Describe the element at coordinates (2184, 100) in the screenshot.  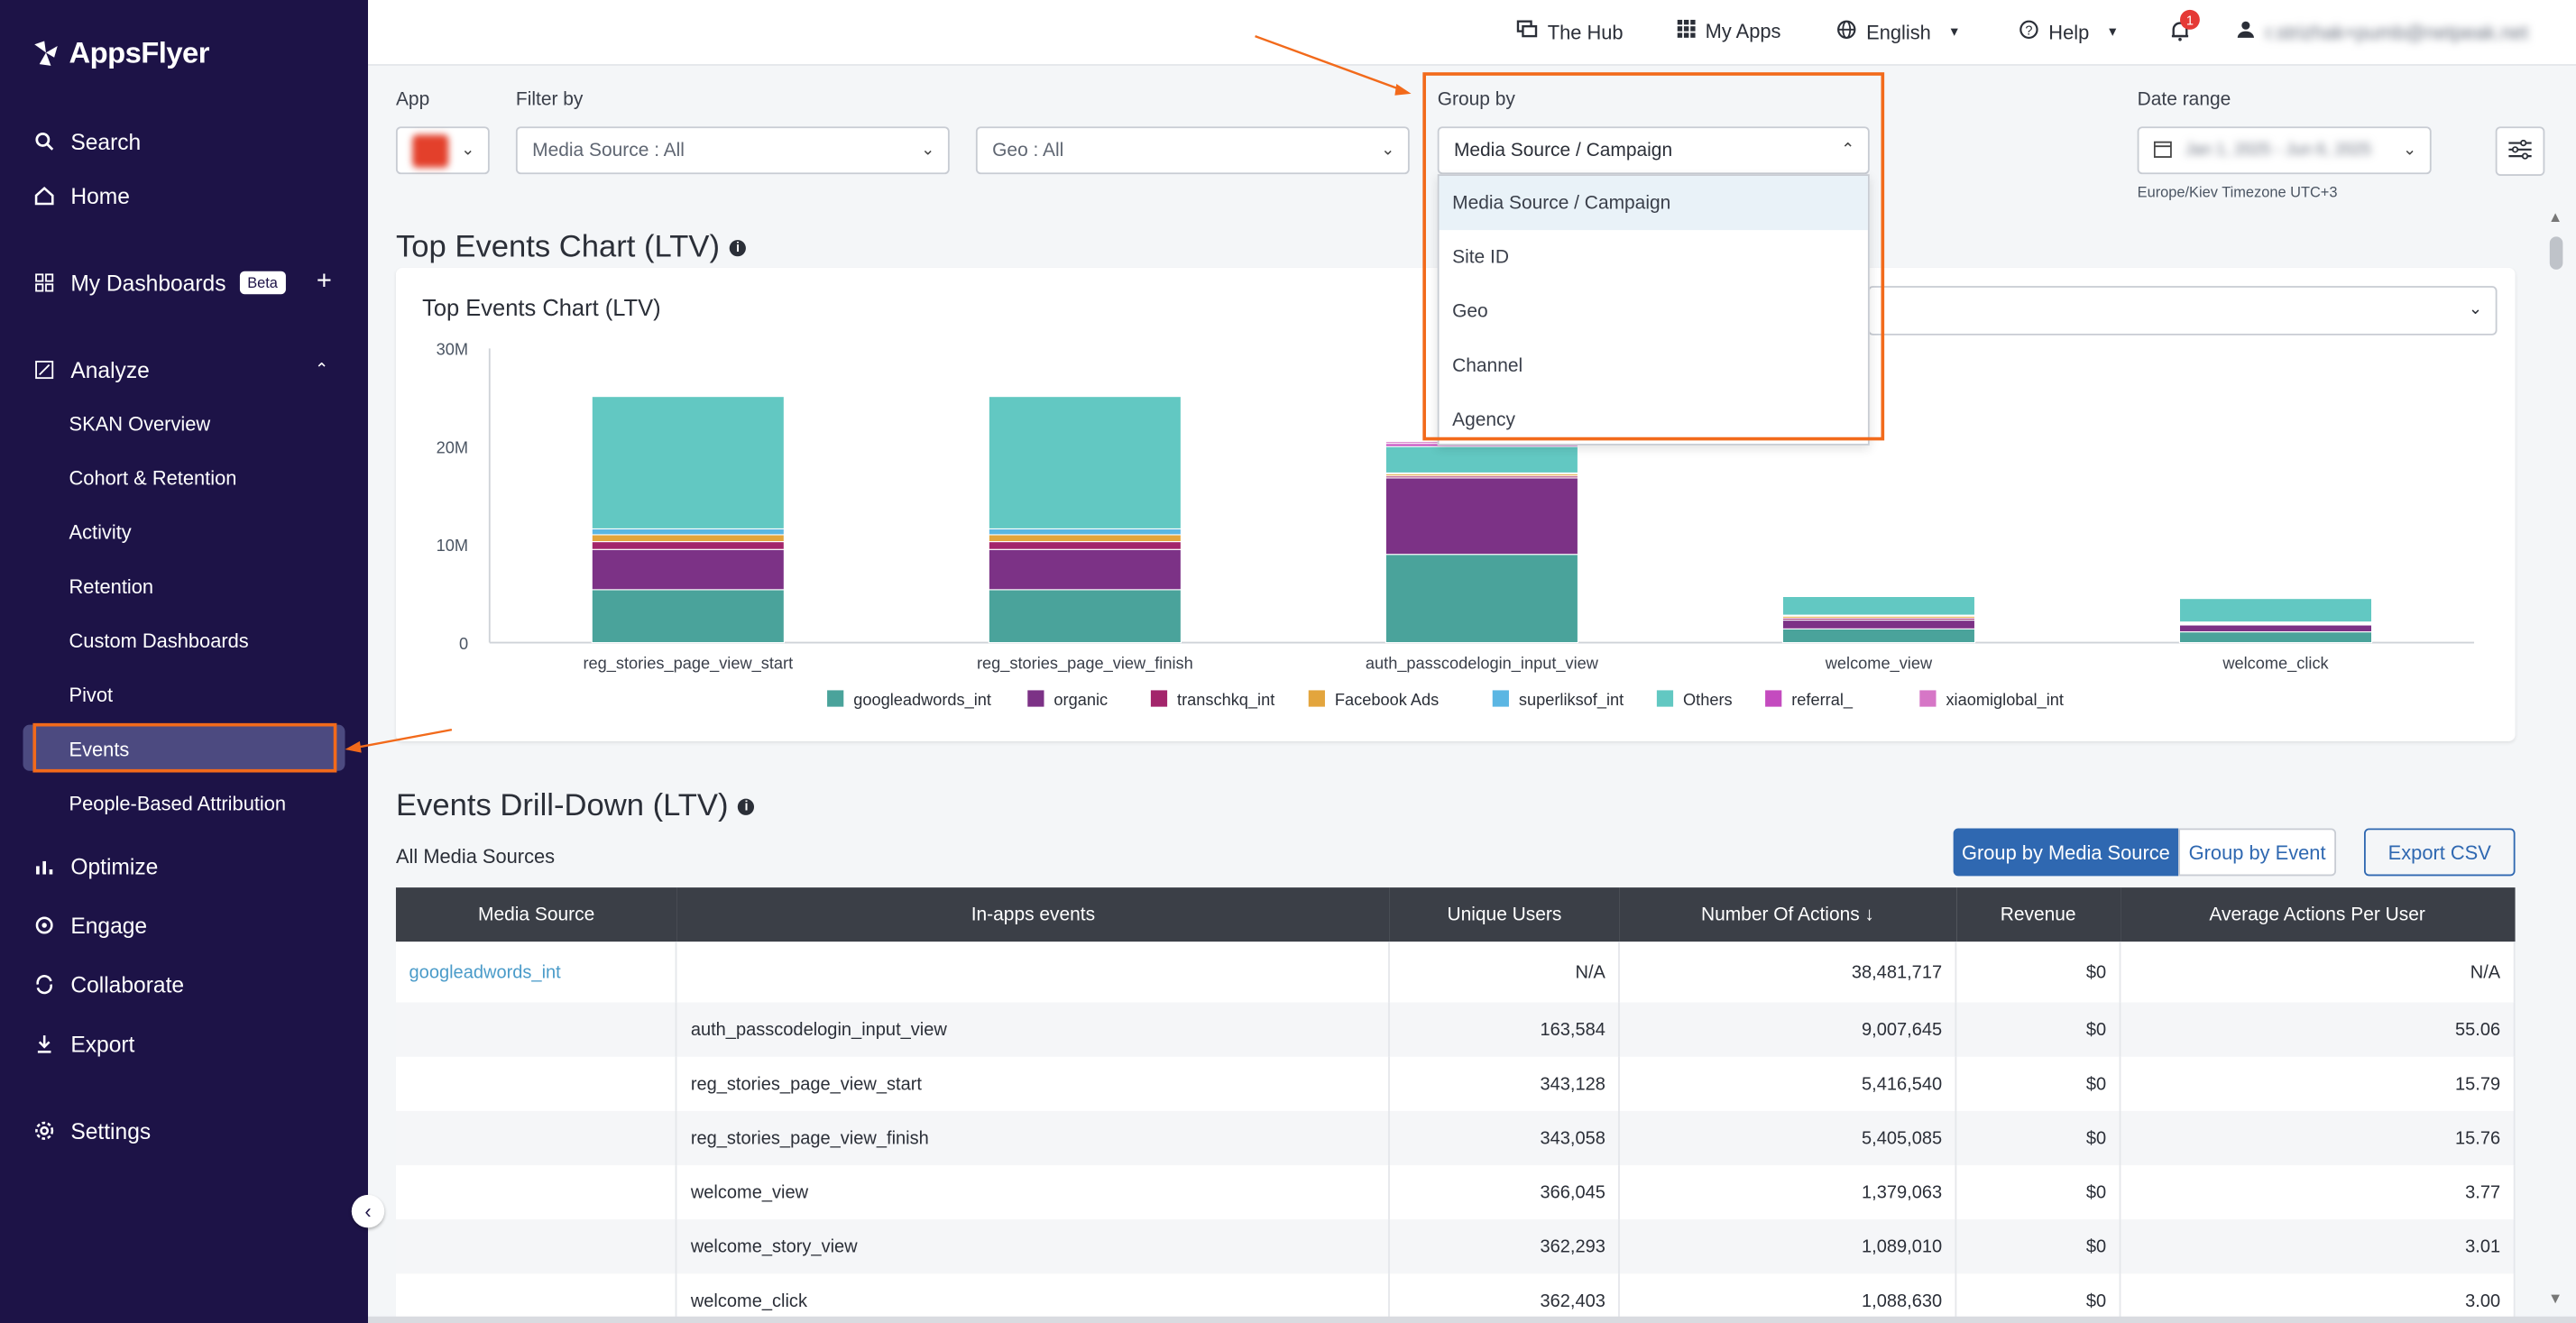
I see `date-range-label: Date range` at that location.